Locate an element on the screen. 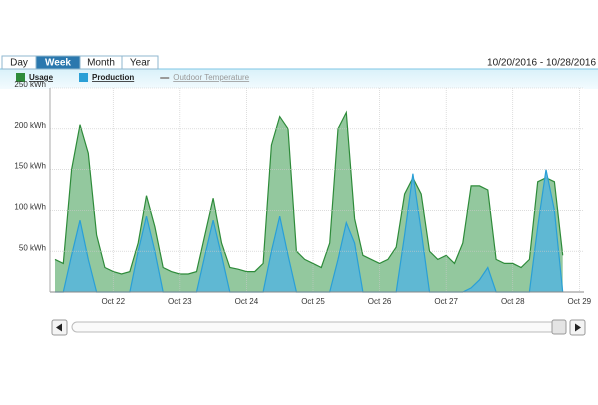 The height and width of the screenshot is (405, 598). legend-band is located at coordinates (299, 79).